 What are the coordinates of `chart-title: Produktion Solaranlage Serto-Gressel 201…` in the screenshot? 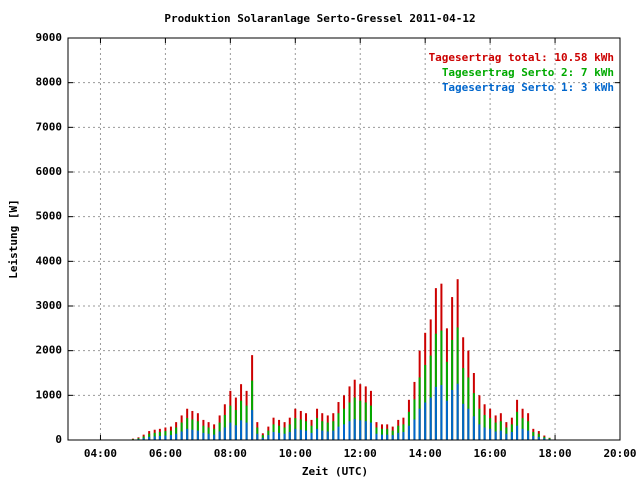 It's located at (319, 18).